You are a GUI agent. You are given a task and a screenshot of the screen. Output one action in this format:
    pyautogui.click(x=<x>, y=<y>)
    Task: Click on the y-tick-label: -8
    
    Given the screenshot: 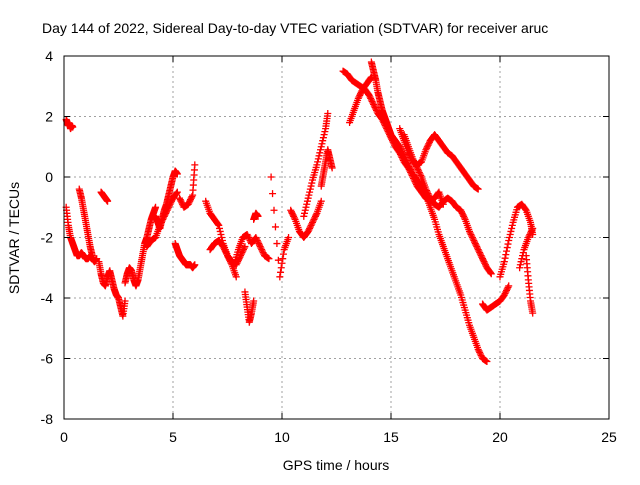 What is the action you would take?
    pyautogui.click(x=47, y=419)
    